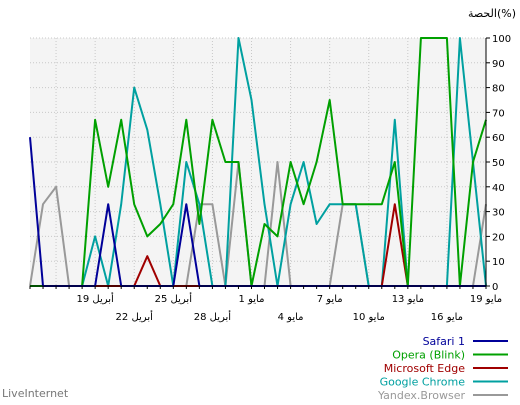 The width and height of the screenshot is (520, 405). Describe the element at coordinates (498, 138) in the screenshot. I see `y-tick-label: 60` at that location.